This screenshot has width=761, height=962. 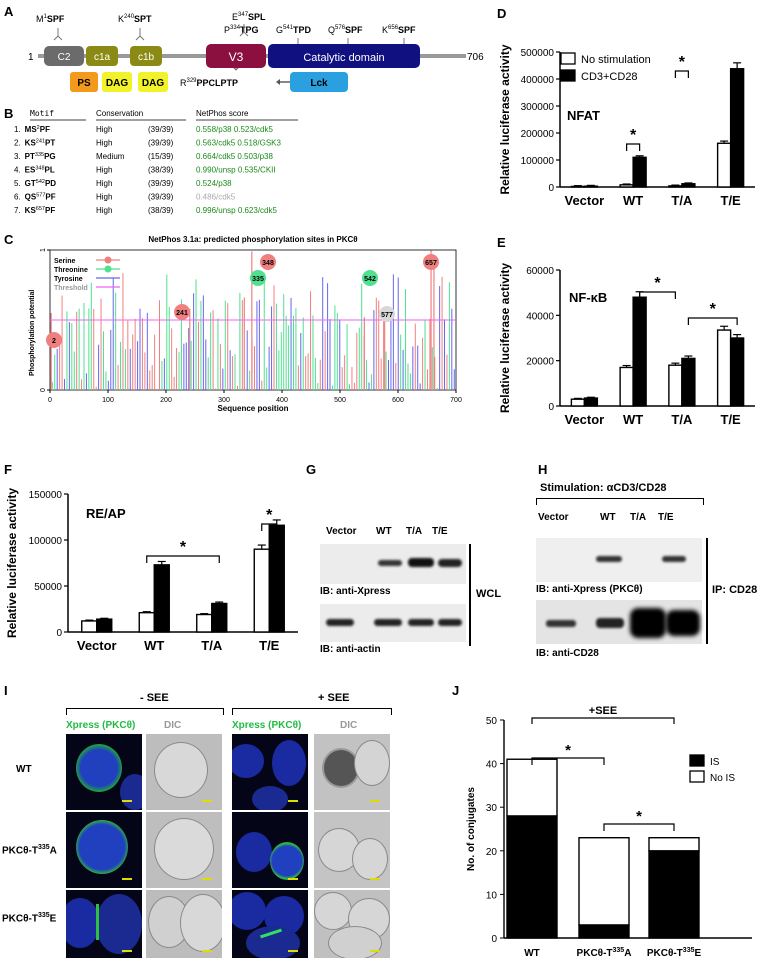 What do you see at coordinates (543, 469) in the screenshot?
I see `panel-label-h: H` at bounding box center [543, 469].